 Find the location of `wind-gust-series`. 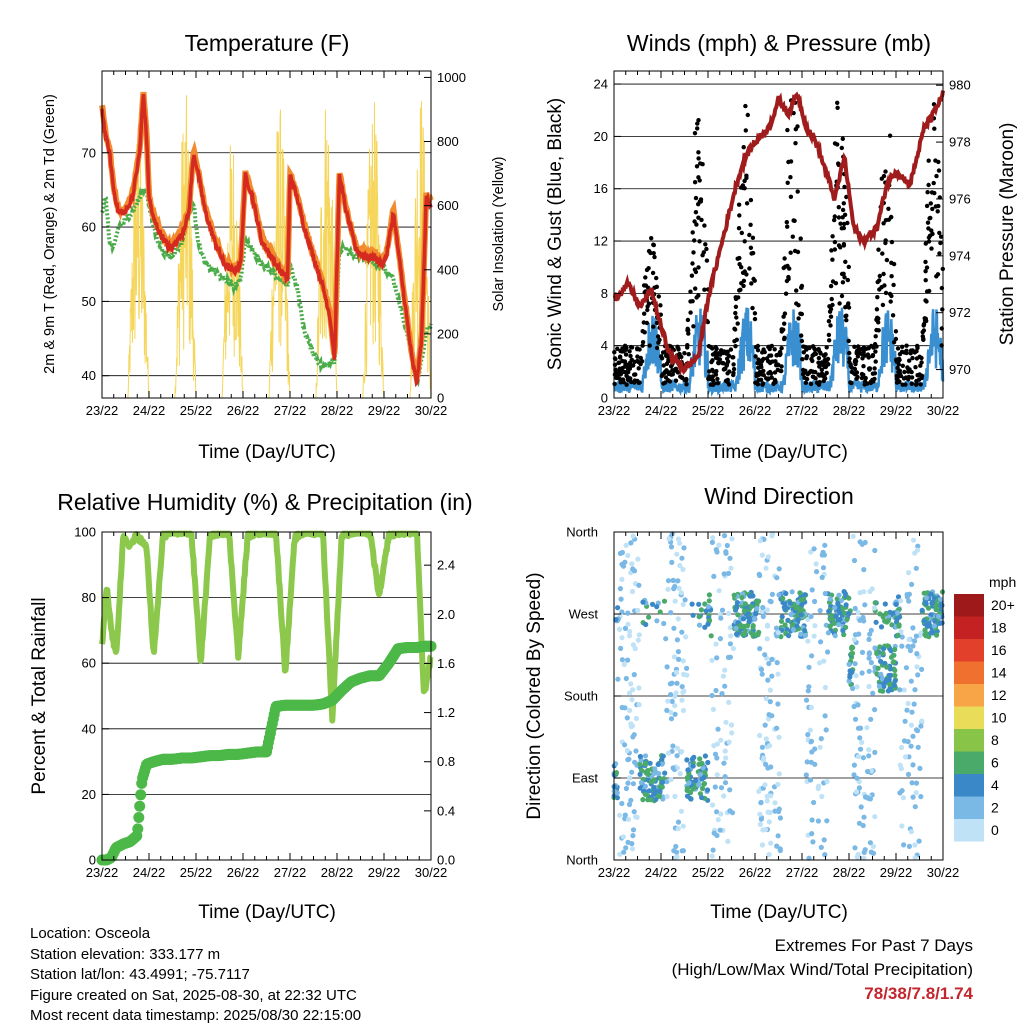

wind-gust-series is located at coordinates (778, 242).